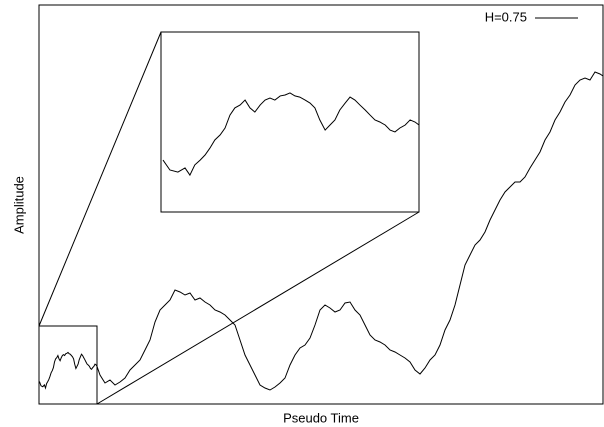 The height and width of the screenshot is (427, 604). What do you see at coordinates (18, 205) in the screenshot?
I see `y-axis-label: Amplitude` at bounding box center [18, 205].